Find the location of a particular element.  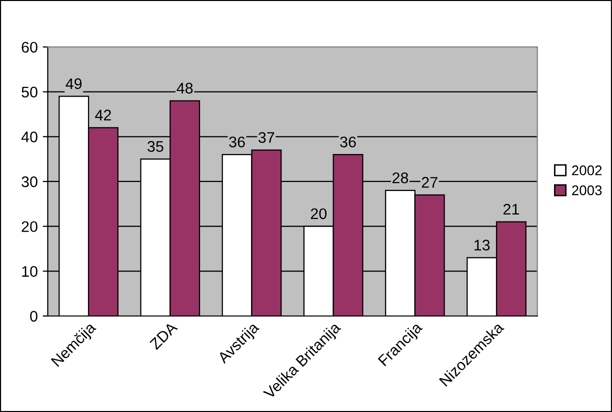

data-label: 21 is located at coordinates (511, 209).